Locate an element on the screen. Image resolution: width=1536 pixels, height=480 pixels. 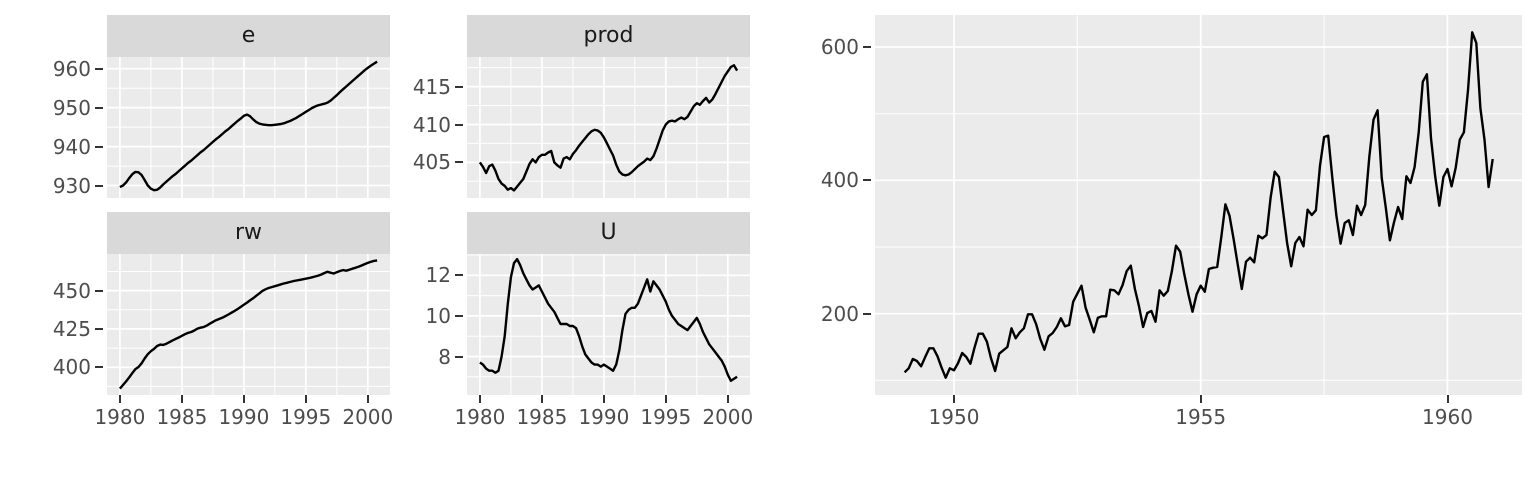
y-tick-label: 12 is located at coordinates (438, 275).